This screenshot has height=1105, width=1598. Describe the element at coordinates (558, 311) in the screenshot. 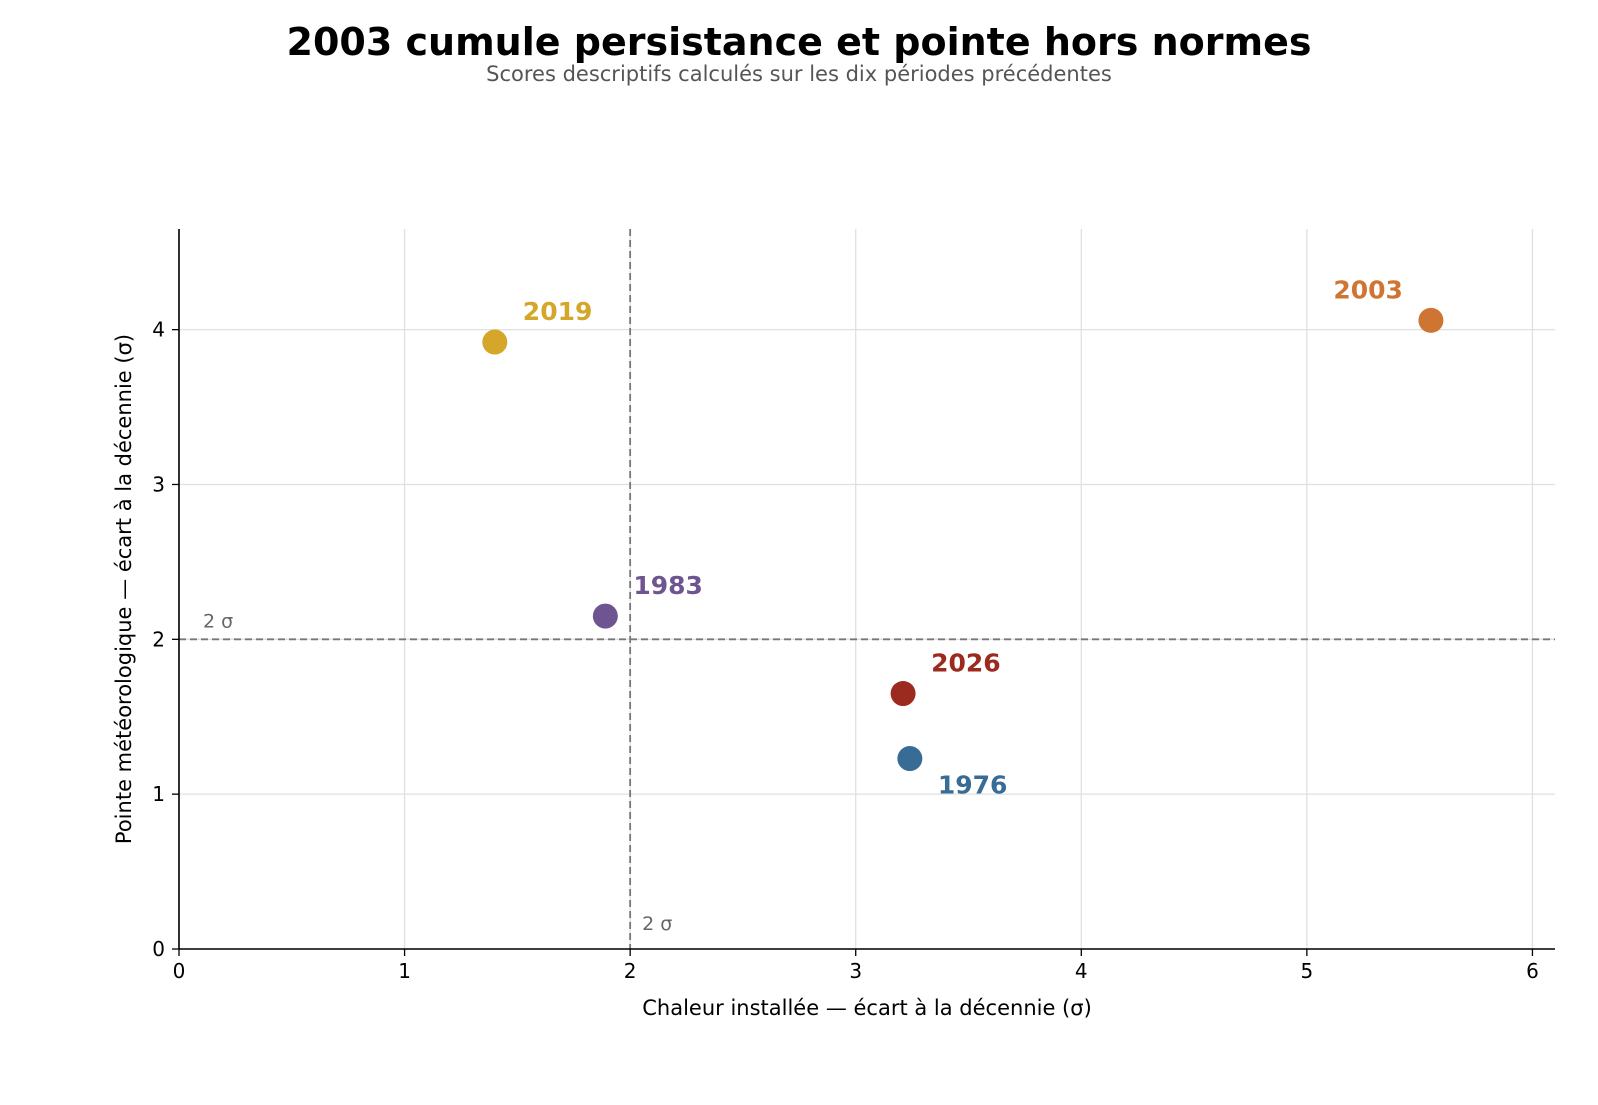

I see `data-label: 2019` at that location.